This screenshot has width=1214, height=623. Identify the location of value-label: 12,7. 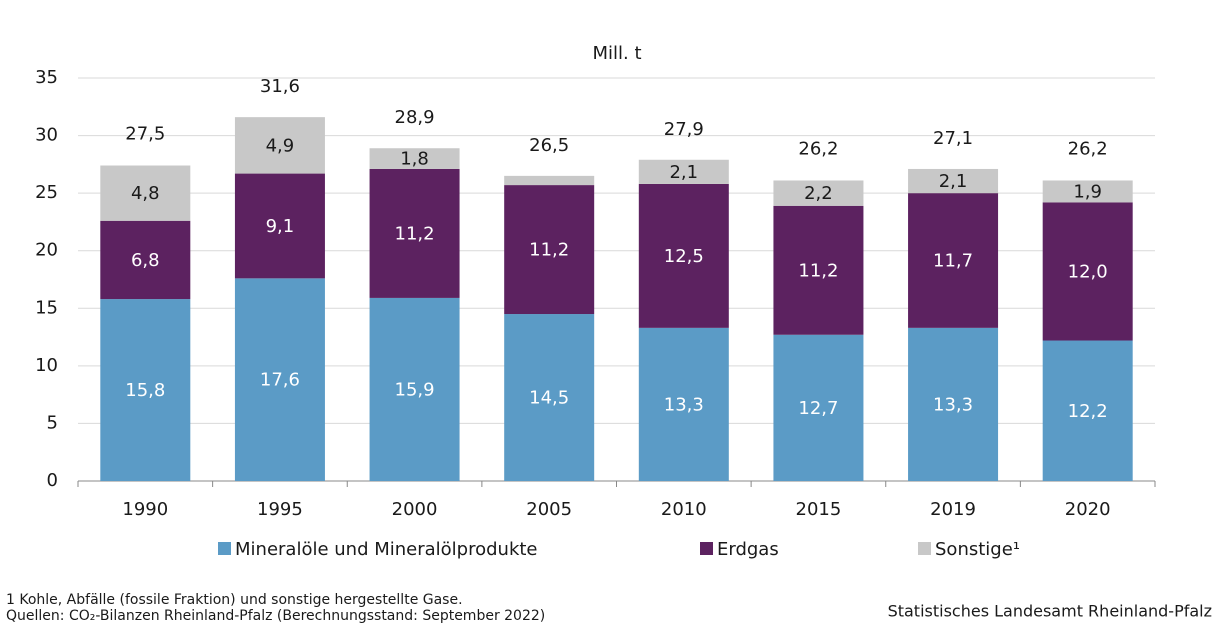
(818, 408).